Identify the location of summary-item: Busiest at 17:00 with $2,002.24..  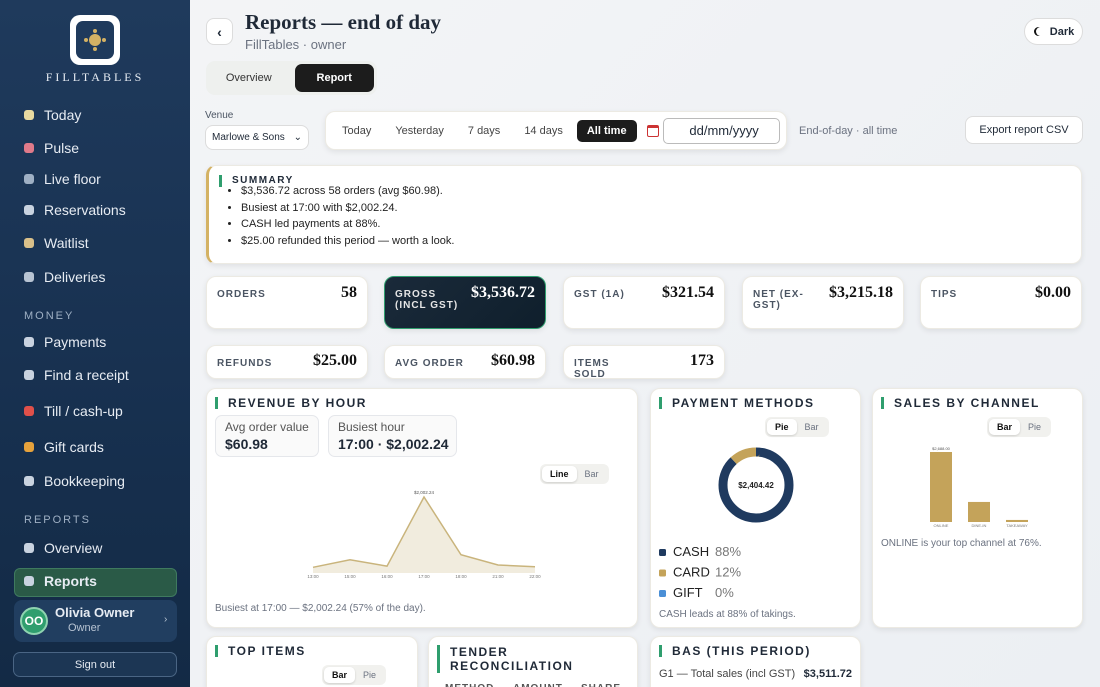
(347, 208).